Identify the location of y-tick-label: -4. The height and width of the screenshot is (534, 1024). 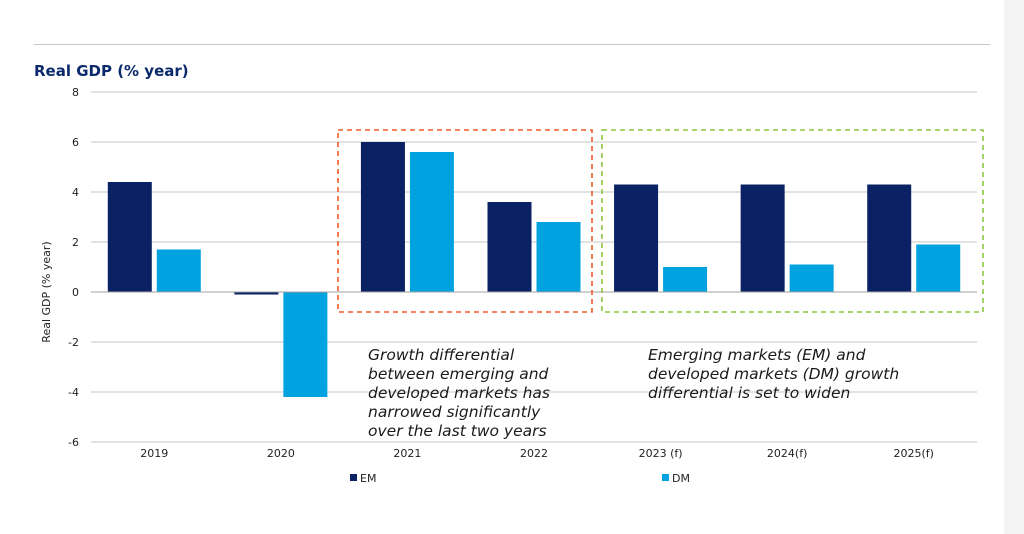
(73, 392).